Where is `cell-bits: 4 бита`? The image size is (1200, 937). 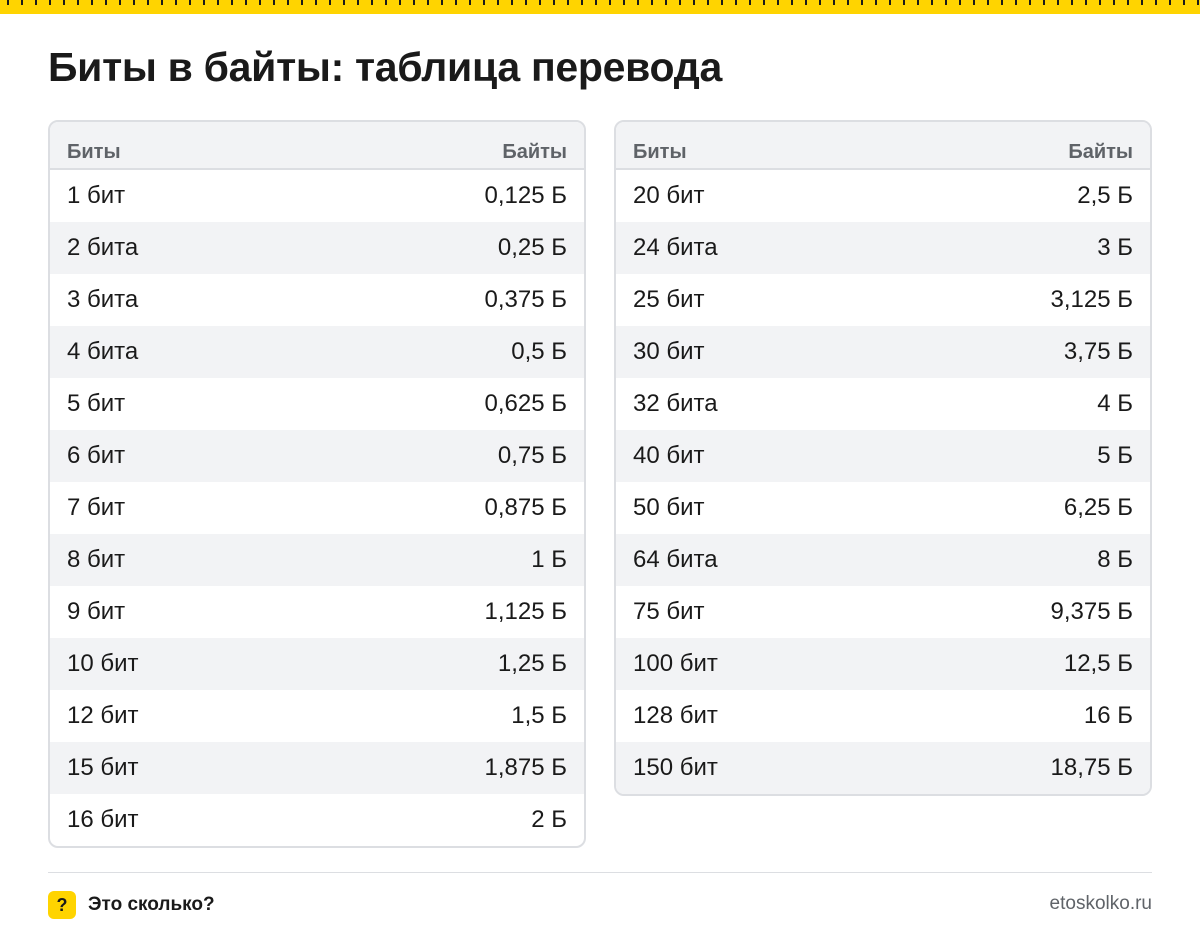
cell-bits: 4 бита is located at coordinates (103, 351).